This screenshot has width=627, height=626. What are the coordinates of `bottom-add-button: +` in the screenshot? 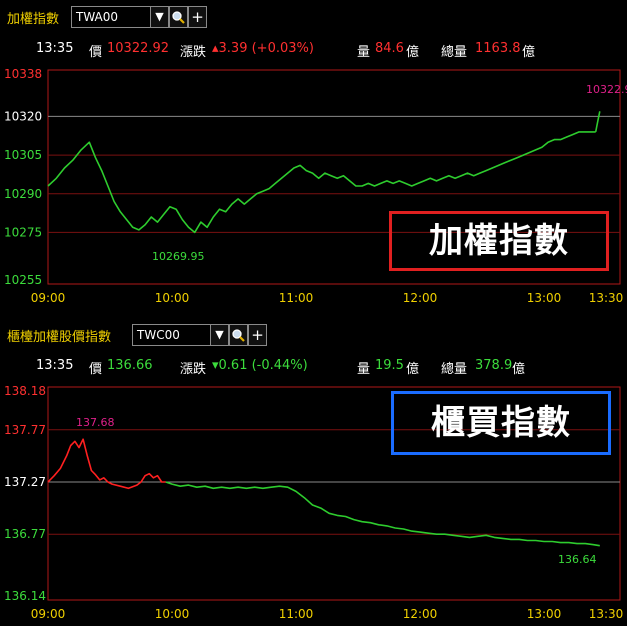 It's located at (257, 335).